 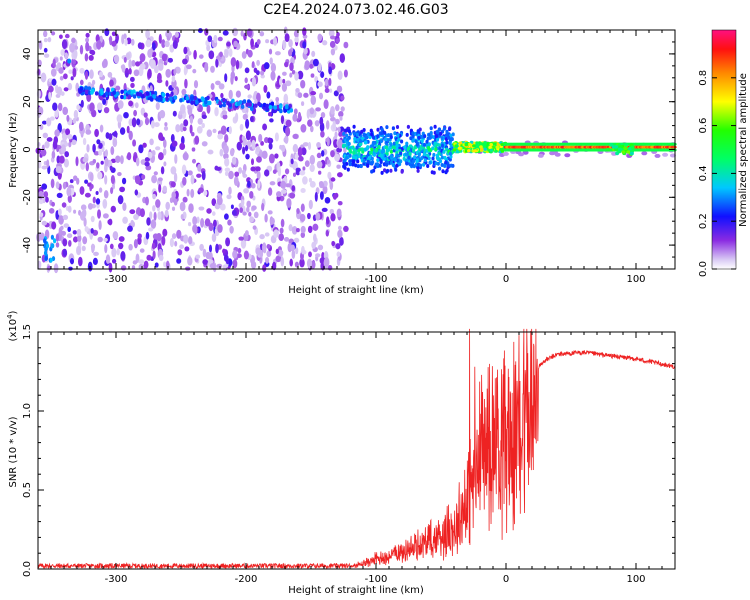 I want to click on snr-x-label: Height of straight line (km), so click(x=356, y=590).